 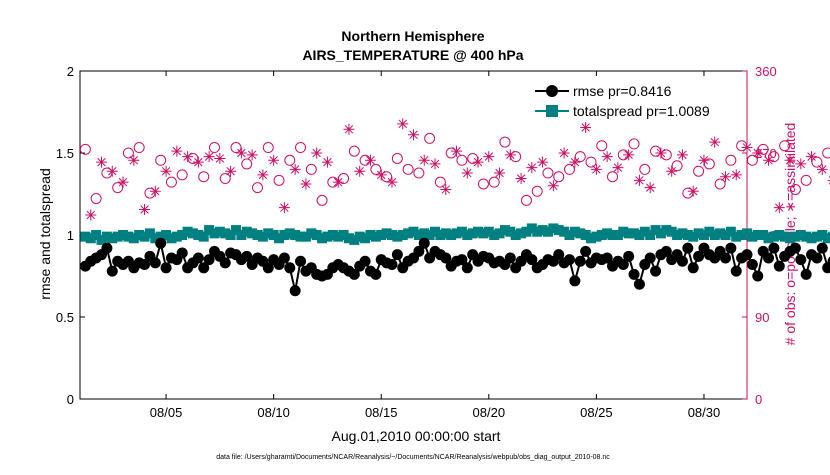 I want to click on chart-subtitle: AIRS_TEMPERATURE @ 400 hPa, so click(x=412, y=55).